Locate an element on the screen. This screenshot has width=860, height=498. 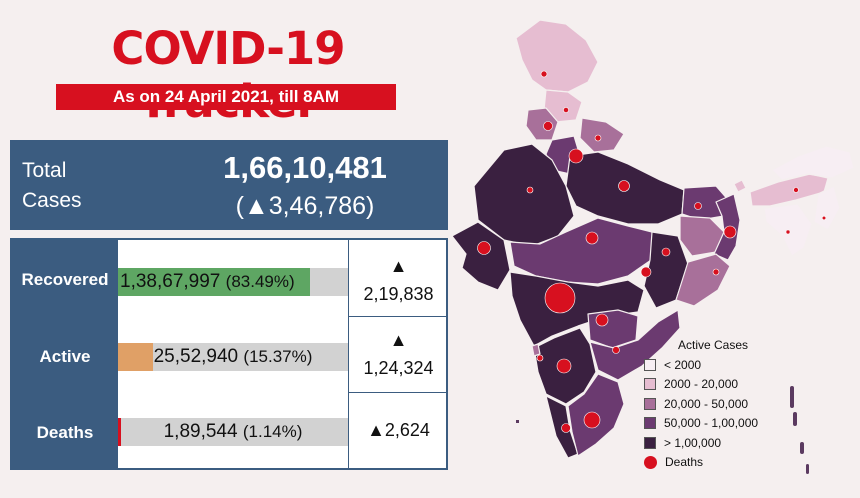
recovered-bar: 1,38,67,997 (83.49%) is located at coordinates (233, 282).